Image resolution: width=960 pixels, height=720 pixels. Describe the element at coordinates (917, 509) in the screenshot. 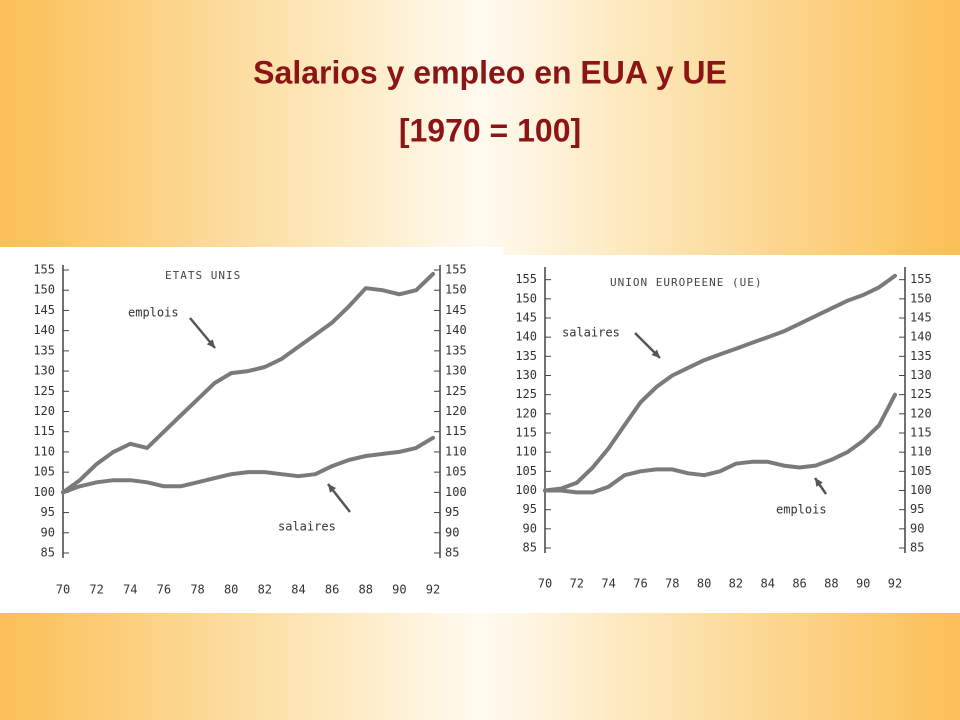

I see `y2-tick-label: 95` at that location.